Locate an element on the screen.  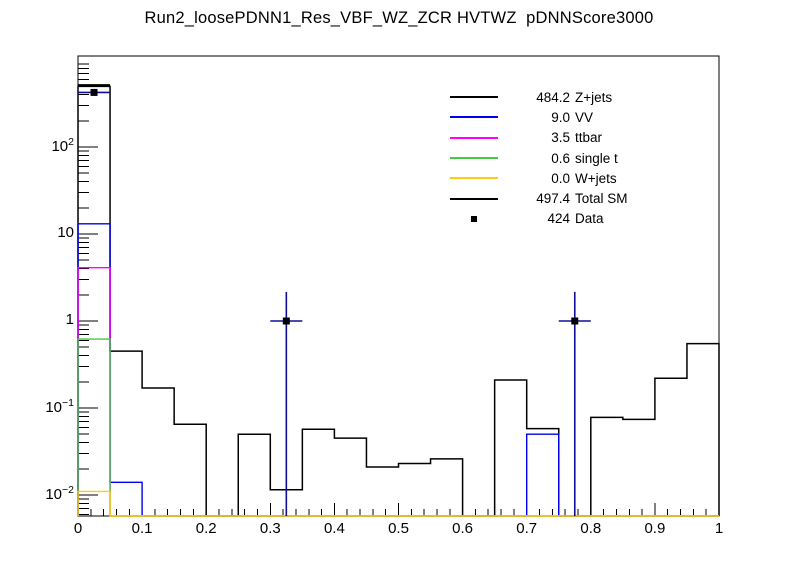
x-tick-label: 0.1 is located at coordinates (142, 528).